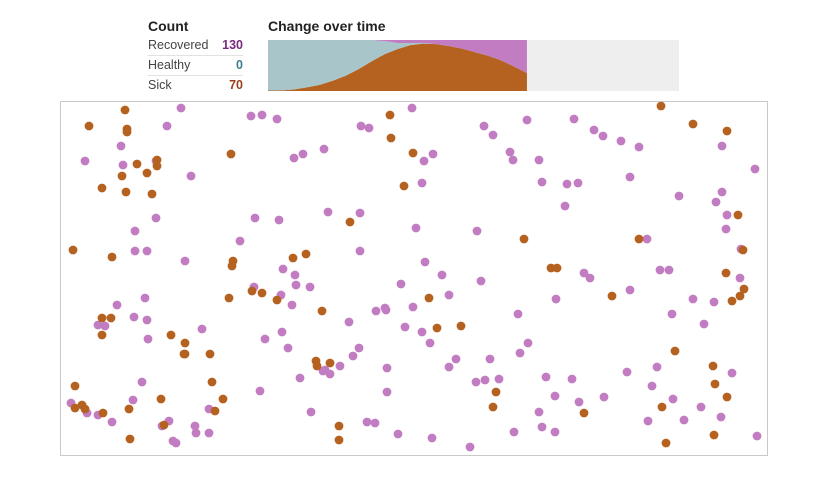 This screenshot has height=484, width=830. I want to click on recovered-count: 130, so click(232, 45).